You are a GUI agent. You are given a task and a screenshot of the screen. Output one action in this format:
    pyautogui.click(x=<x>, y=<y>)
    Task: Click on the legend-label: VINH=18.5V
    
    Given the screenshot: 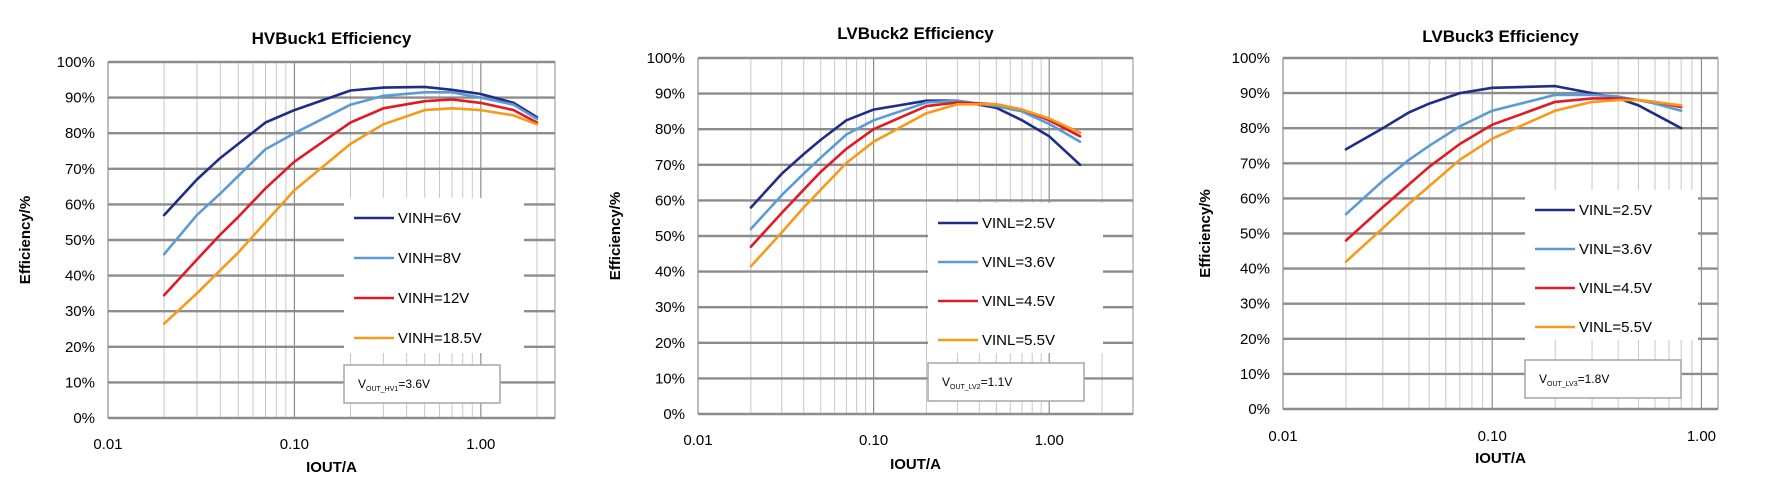 What is the action you would take?
    pyautogui.click(x=440, y=338)
    